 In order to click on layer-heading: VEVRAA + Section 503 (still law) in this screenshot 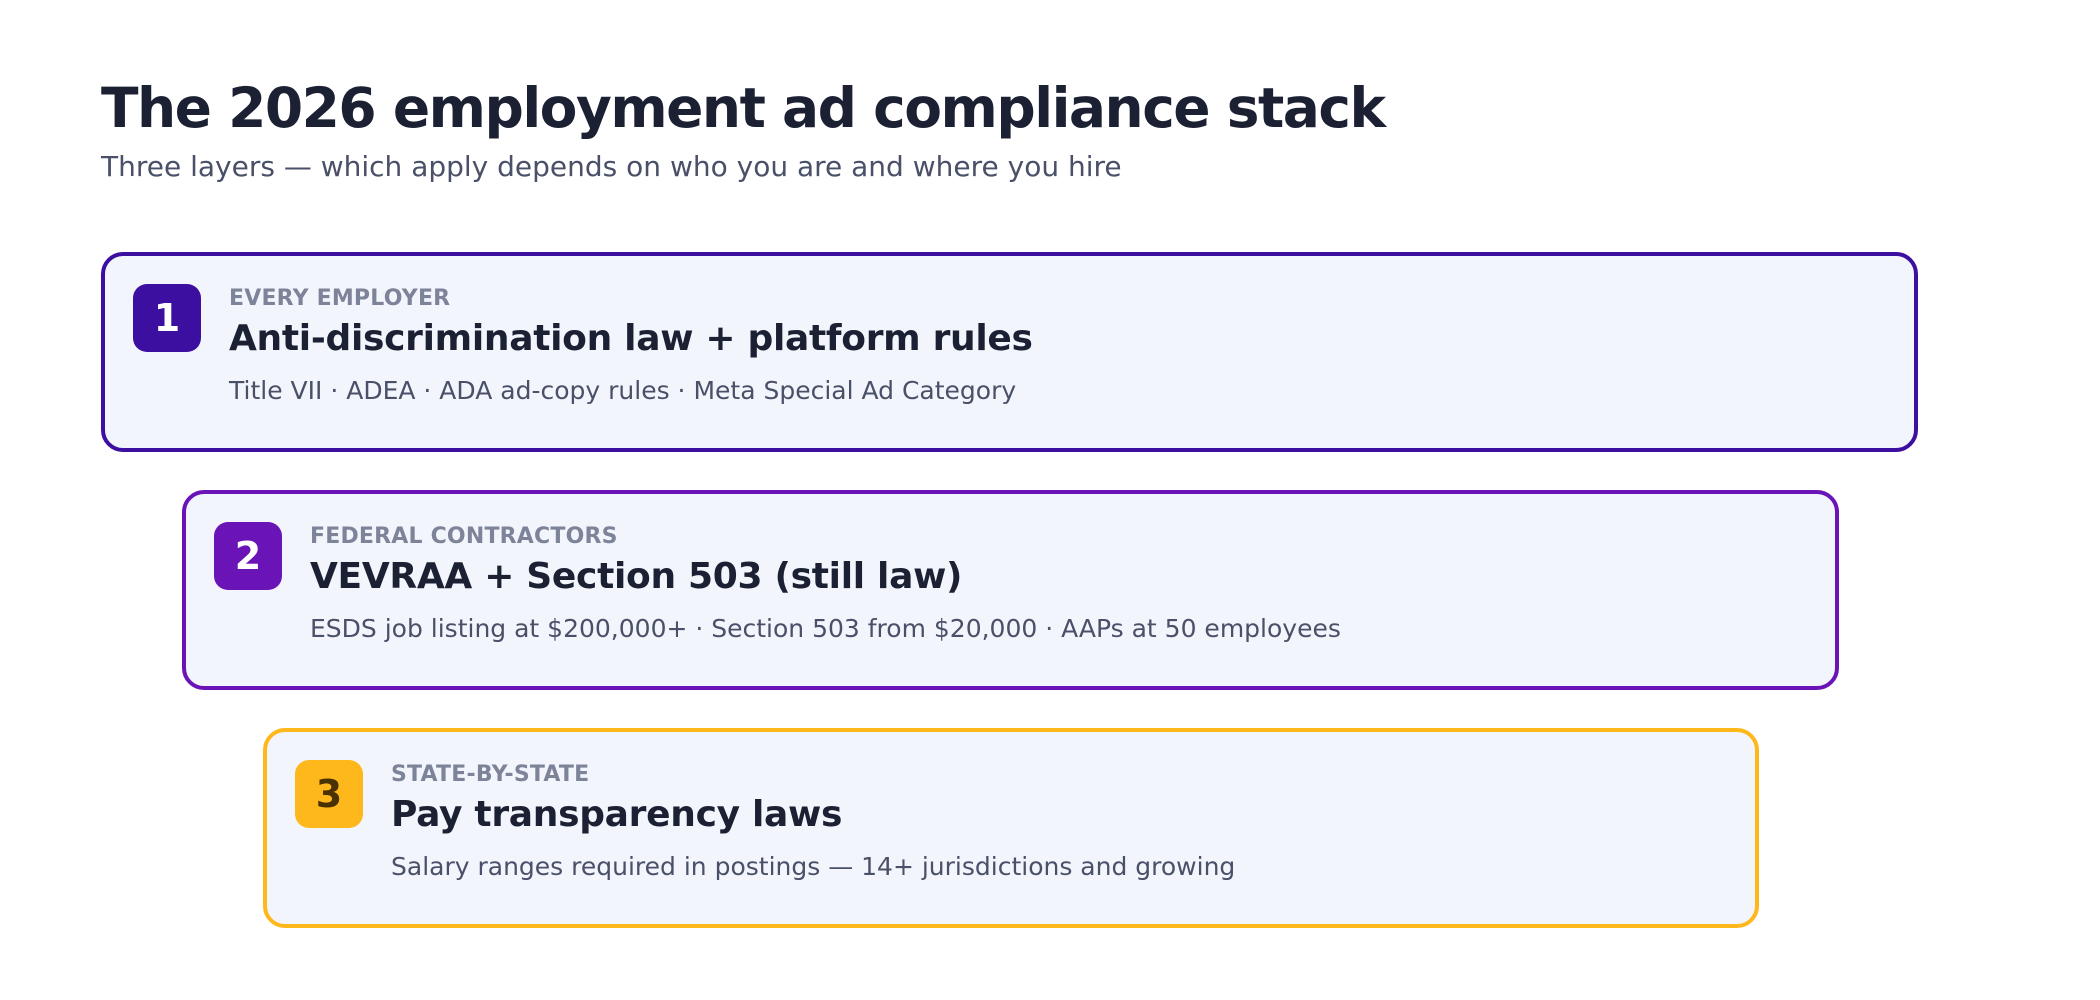, I will do `click(636, 576)`.